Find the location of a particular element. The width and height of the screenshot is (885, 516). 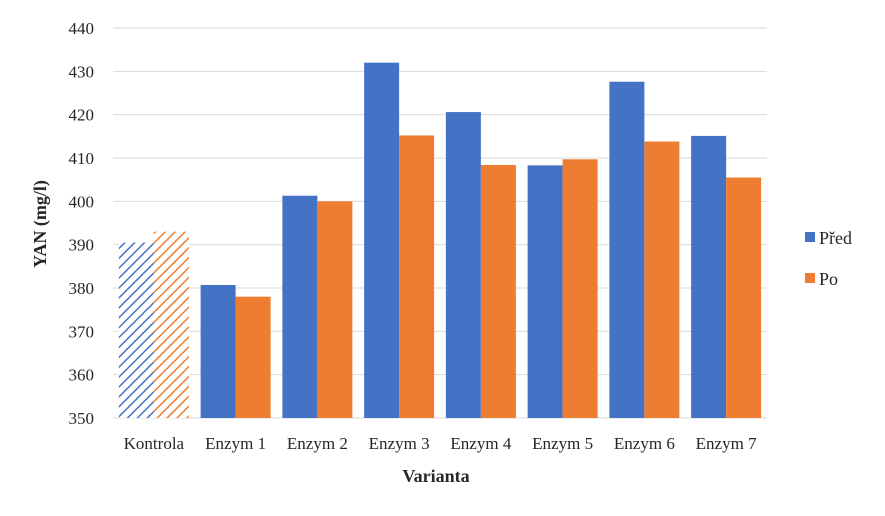

x-tick-label: Enzym 3 is located at coordinates (399, 443).